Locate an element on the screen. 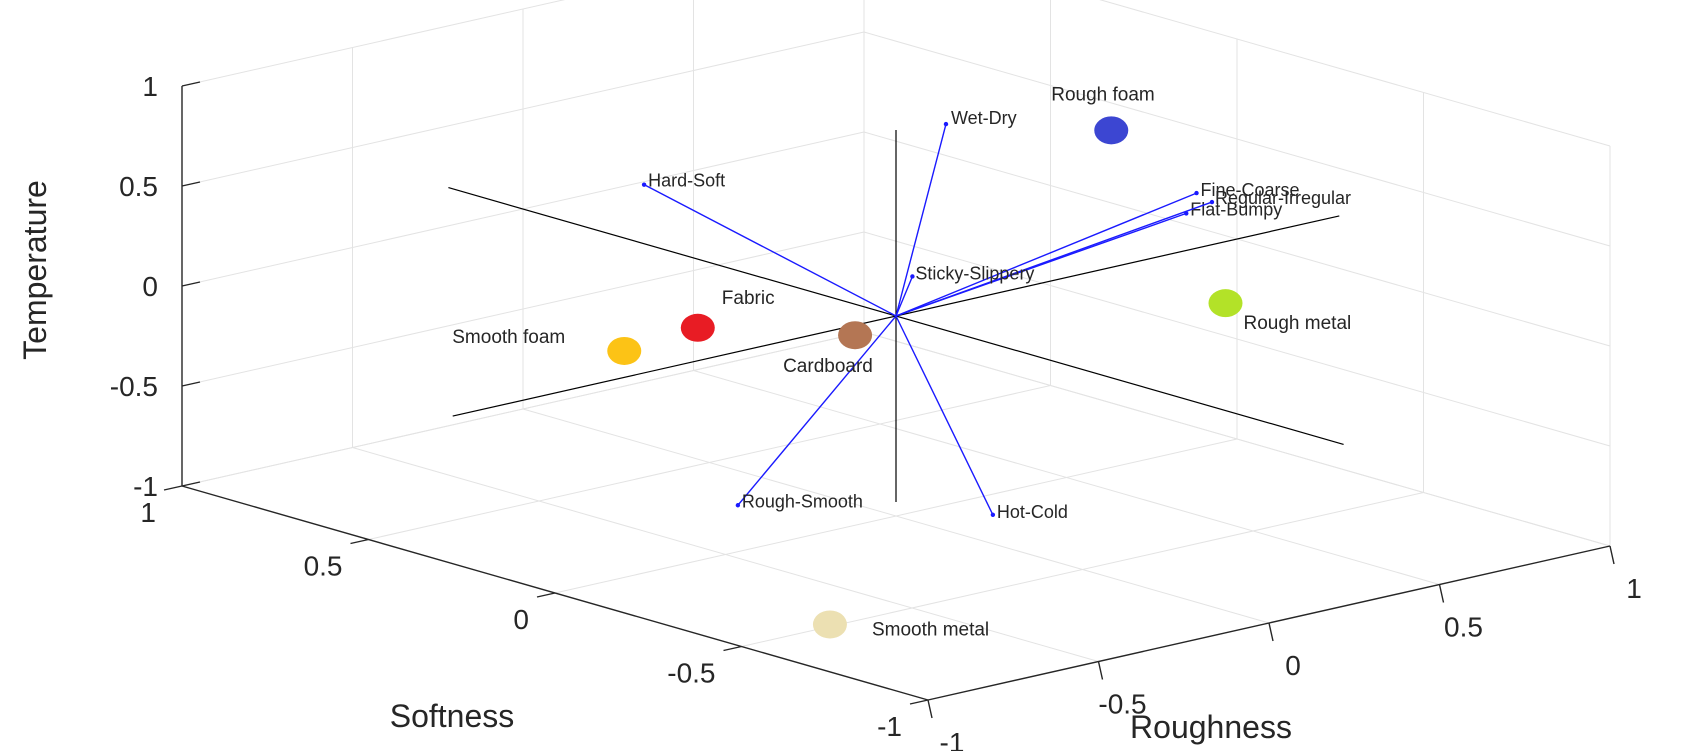  y-tick-label: -0.5 is located at coordinates (691, 673).